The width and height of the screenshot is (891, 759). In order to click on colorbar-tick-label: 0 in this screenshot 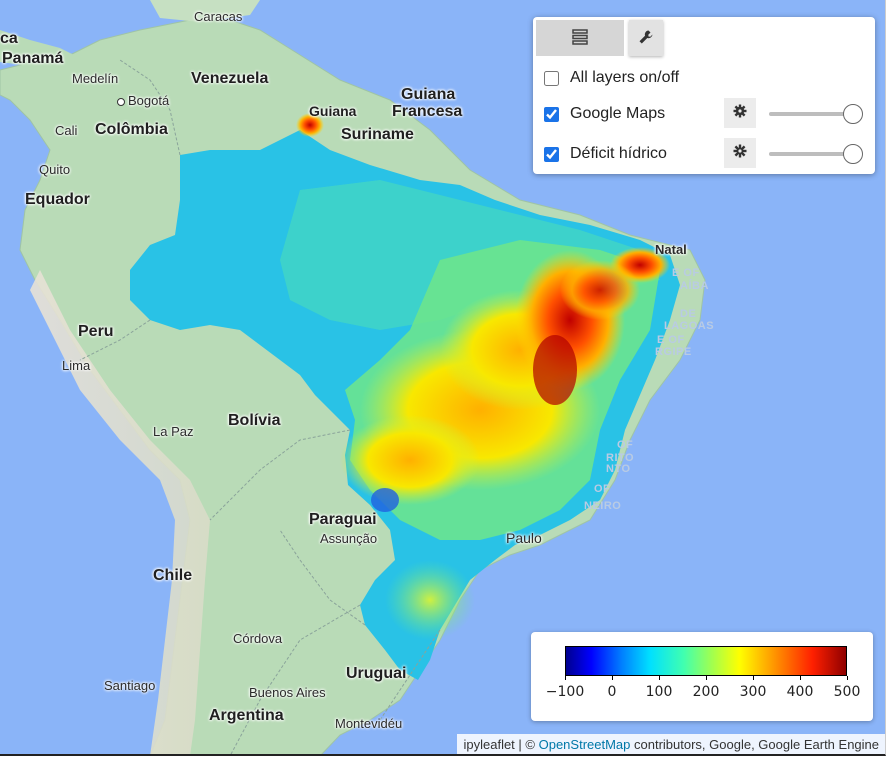, I will do `click(612, 692)`.